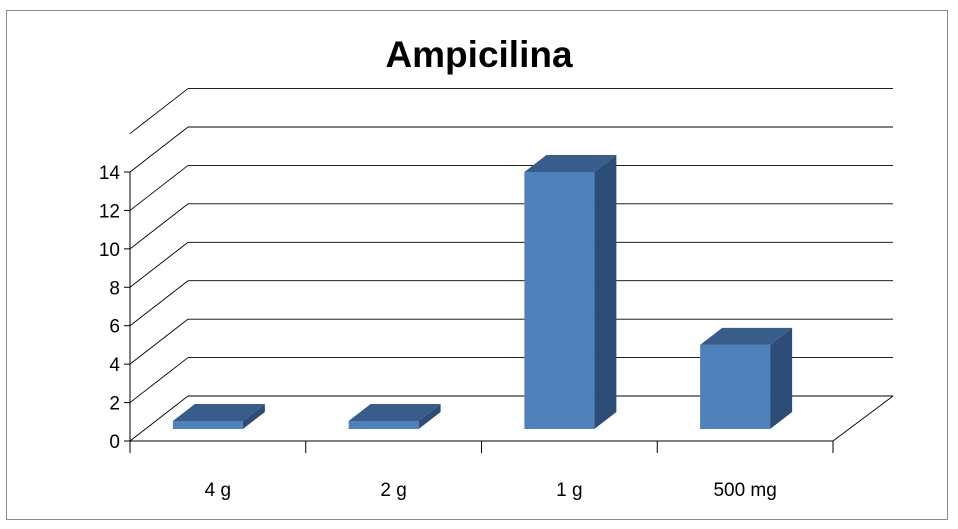 The image size is (958, 529). Describe the element at coordinates (110, 173) in the screenshot. I see `y-tick-label: 14` at that location.